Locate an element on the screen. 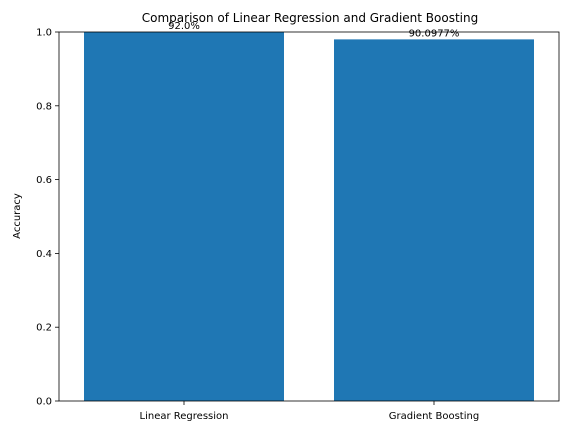 The height and width of the screenshot is (435, 567). x-tick-label-1: Gradient Boosting is located at coordinates (434, 416).